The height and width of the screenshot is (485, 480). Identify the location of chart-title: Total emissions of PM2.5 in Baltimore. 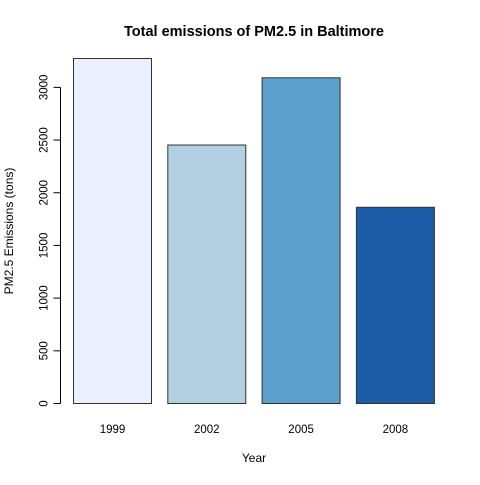
(254, 32).